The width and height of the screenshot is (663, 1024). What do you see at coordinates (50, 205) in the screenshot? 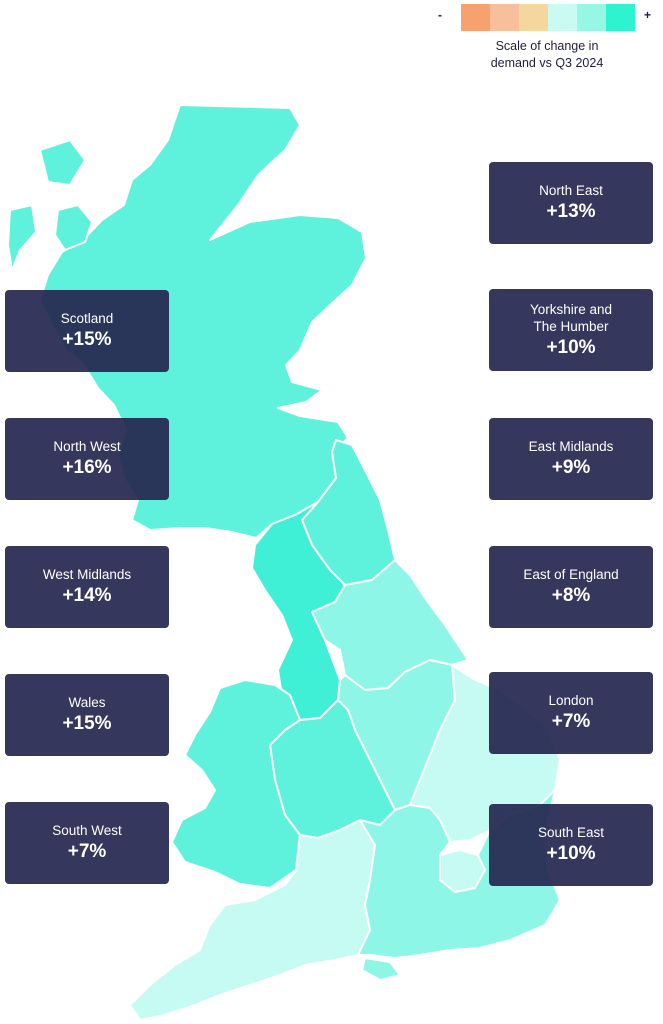
I see `region-scotland-islands` at bounding box center [50, 205].